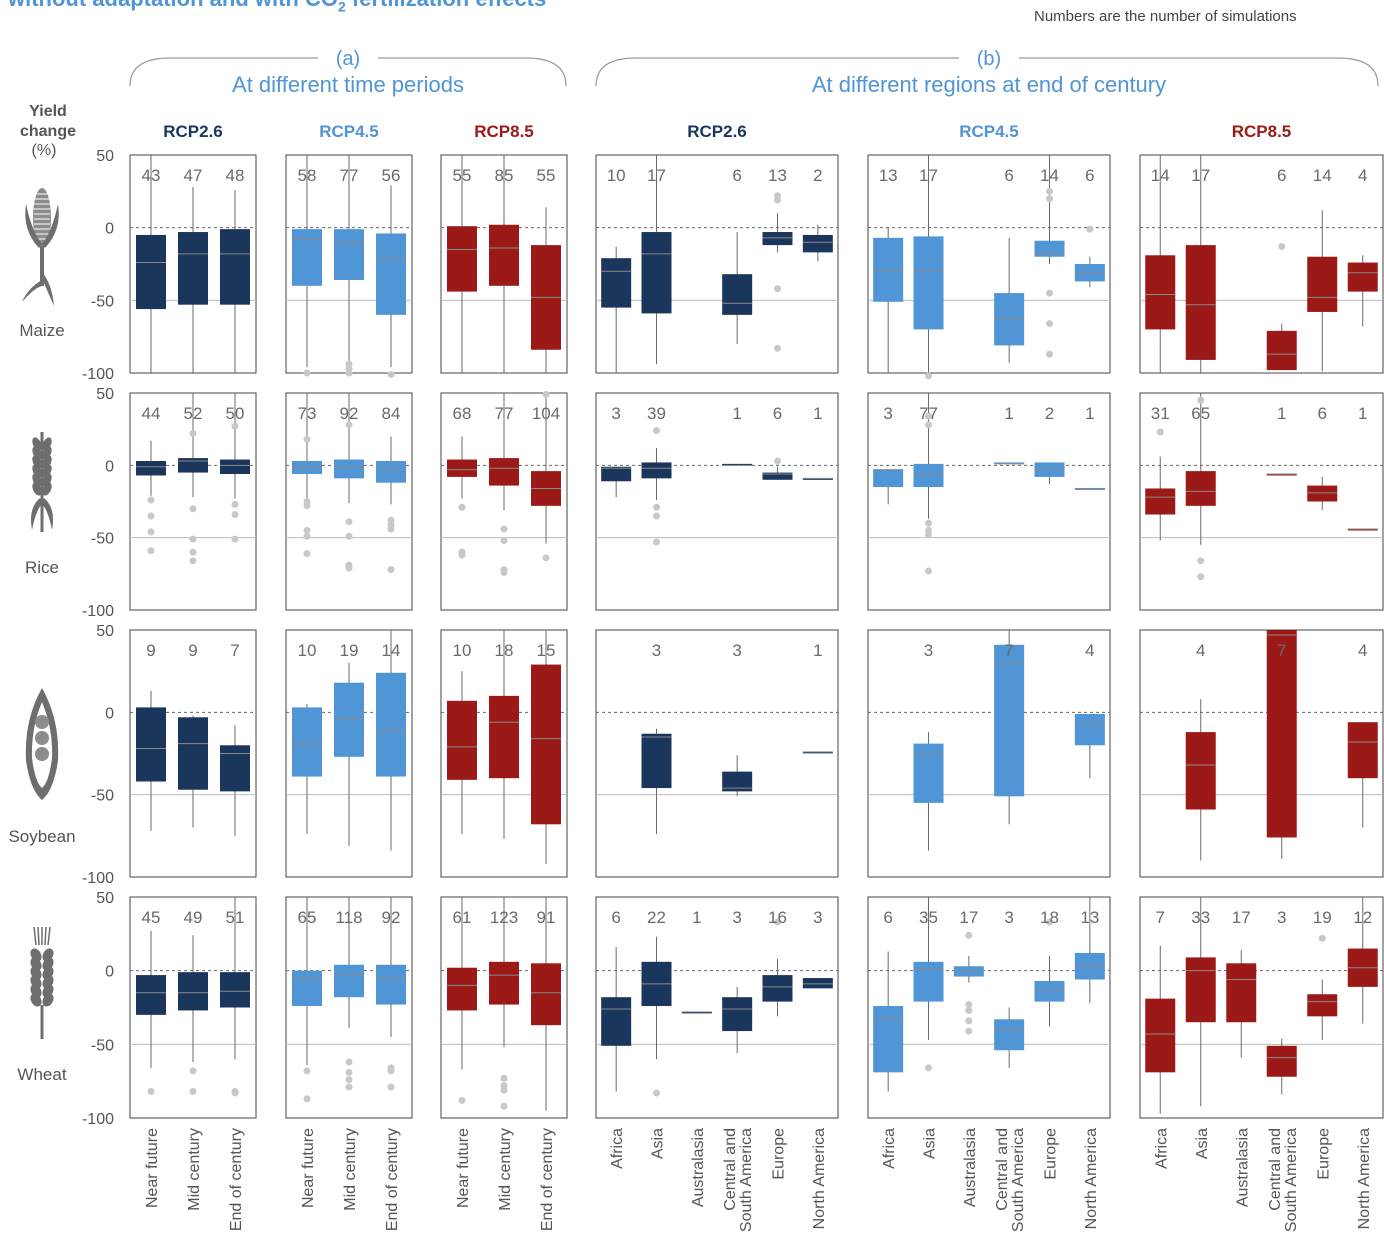 This screenshot has height=1245, width=1384. I want to click on scenario-header-b-RCP45: RCP4.5, so click(989, 131).